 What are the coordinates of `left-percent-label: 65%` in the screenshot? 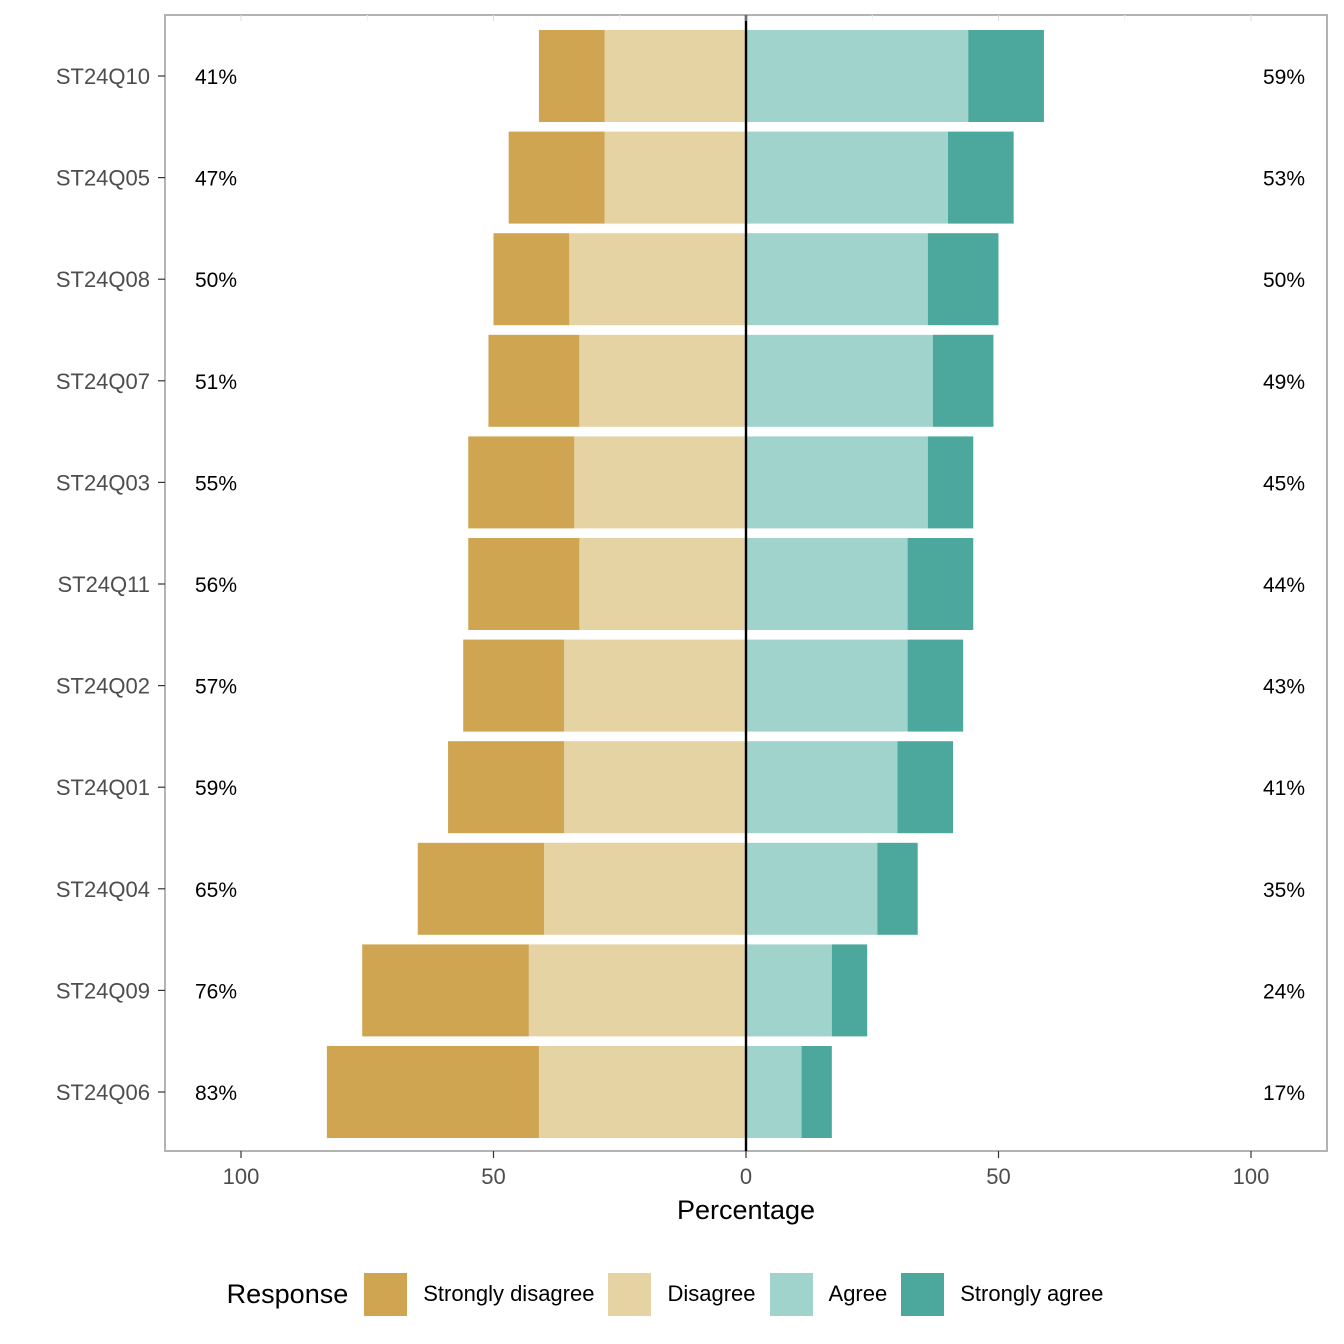 It's located at (216, 890).